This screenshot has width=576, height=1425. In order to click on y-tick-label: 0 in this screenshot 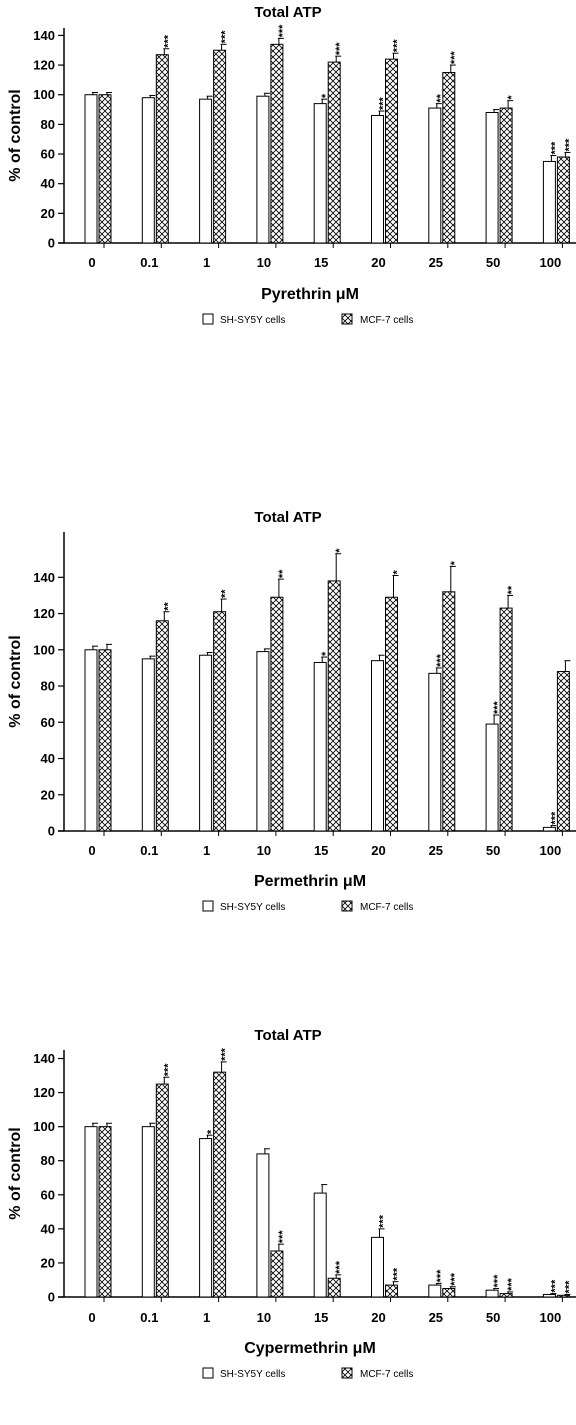, I will do `click(51, 831)`.